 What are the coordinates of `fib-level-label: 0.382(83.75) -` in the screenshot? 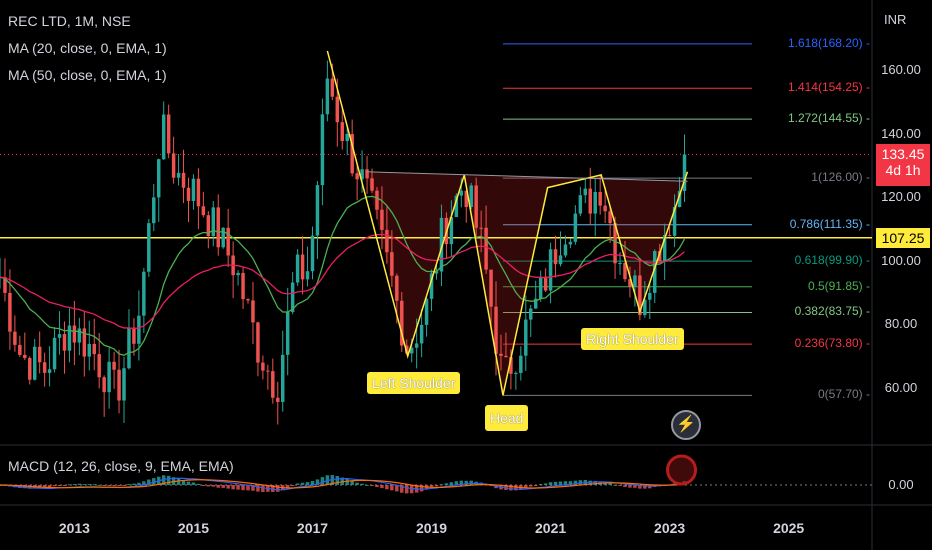 It's located at (832, 311).